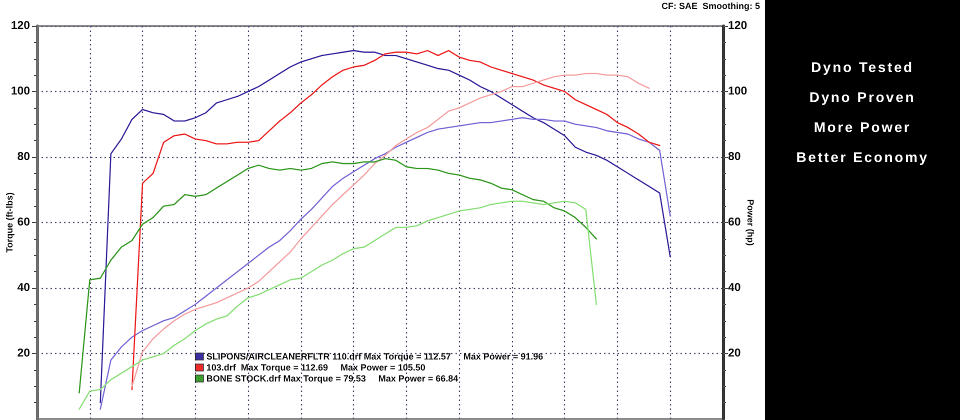 This screenshot has width=960, height=420. Describe the element at coordinates (23, 354) in the screenshot. I see `y-tick-label: 20` at that location.